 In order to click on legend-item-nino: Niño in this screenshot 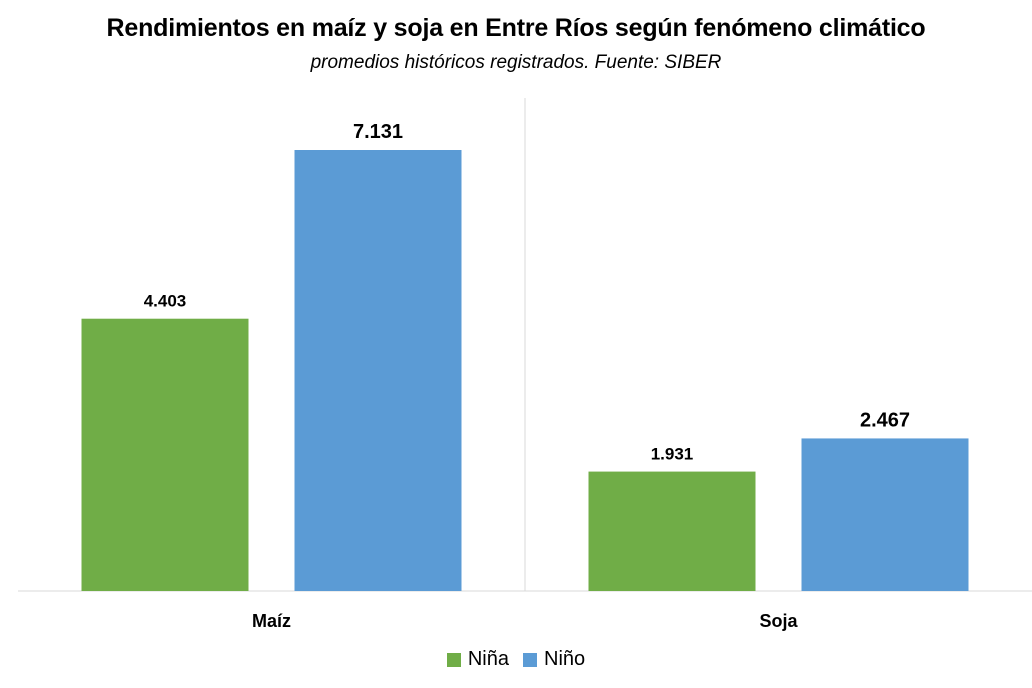, I will do `click(554, 659)`.